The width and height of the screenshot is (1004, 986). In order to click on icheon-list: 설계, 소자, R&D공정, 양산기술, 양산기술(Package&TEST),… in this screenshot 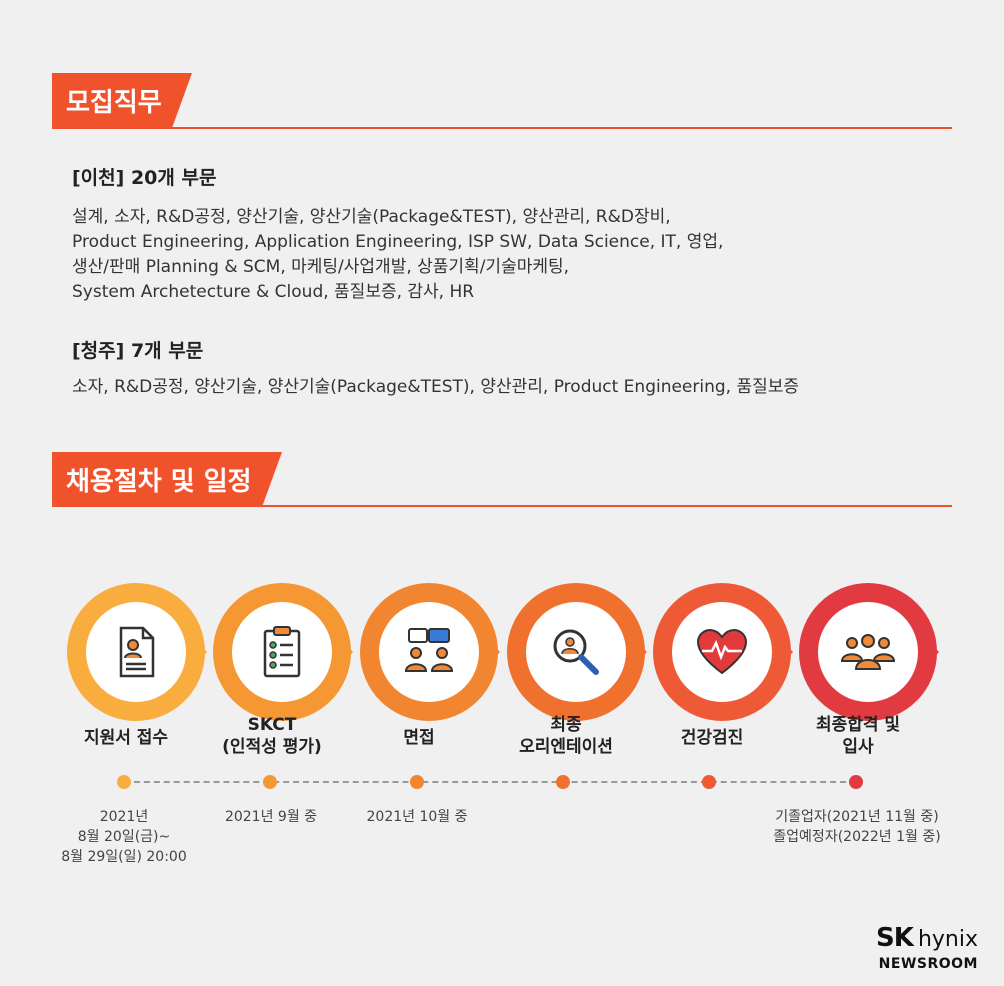, I will do `click(397, 255)`.